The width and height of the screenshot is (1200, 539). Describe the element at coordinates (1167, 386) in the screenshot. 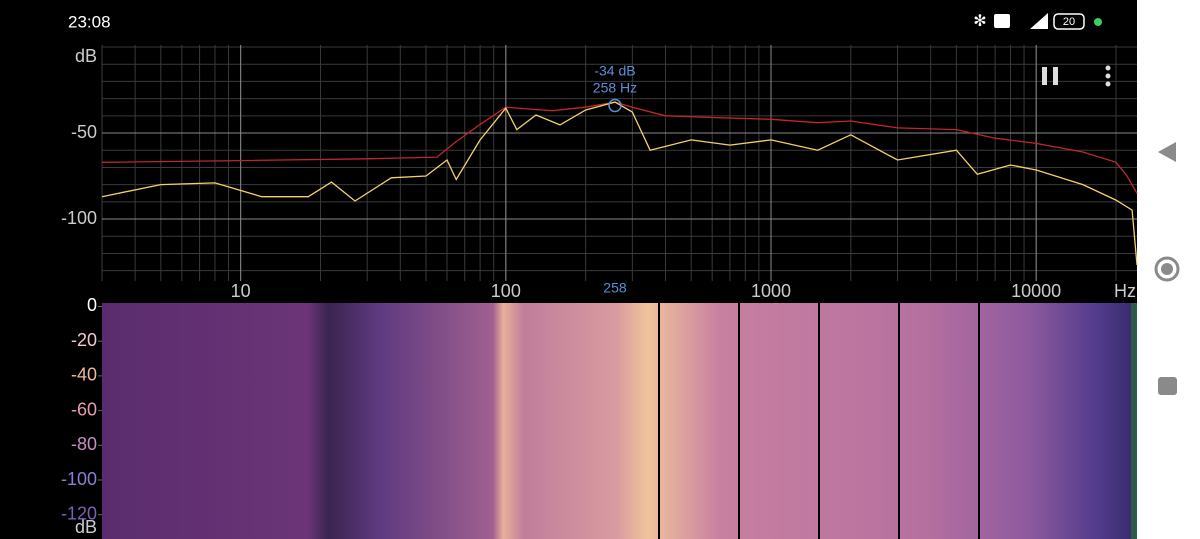

I see `recents-button` at that location.